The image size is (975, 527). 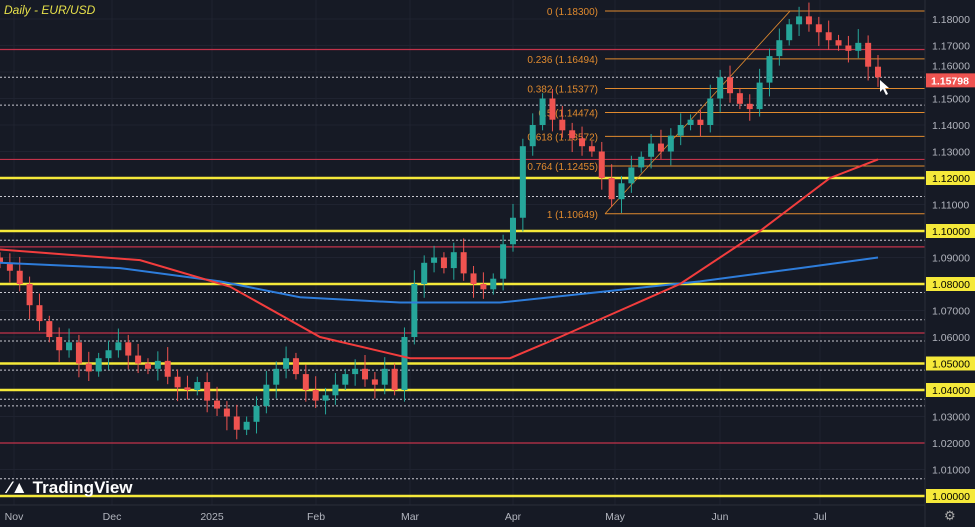 I want to click on price-tick-label: 1.05000, so click(x=951, y=365).